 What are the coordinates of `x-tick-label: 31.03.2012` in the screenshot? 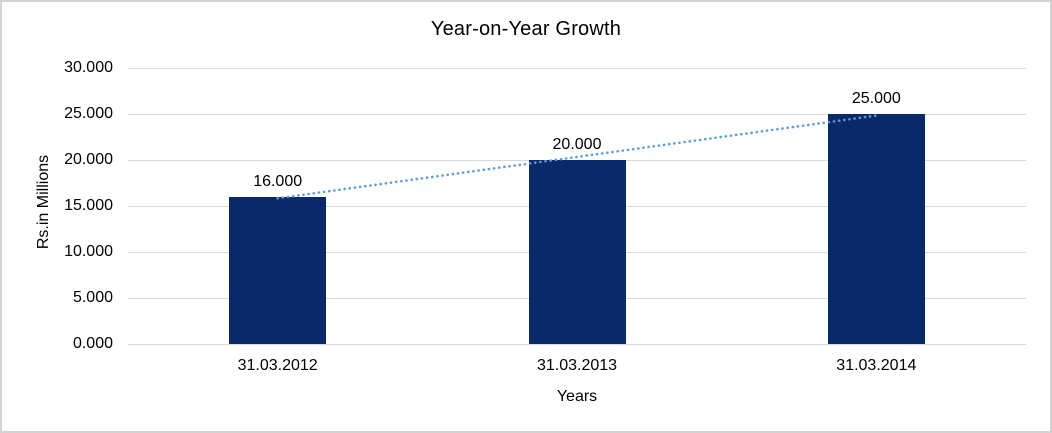 It's located at (277, 365).